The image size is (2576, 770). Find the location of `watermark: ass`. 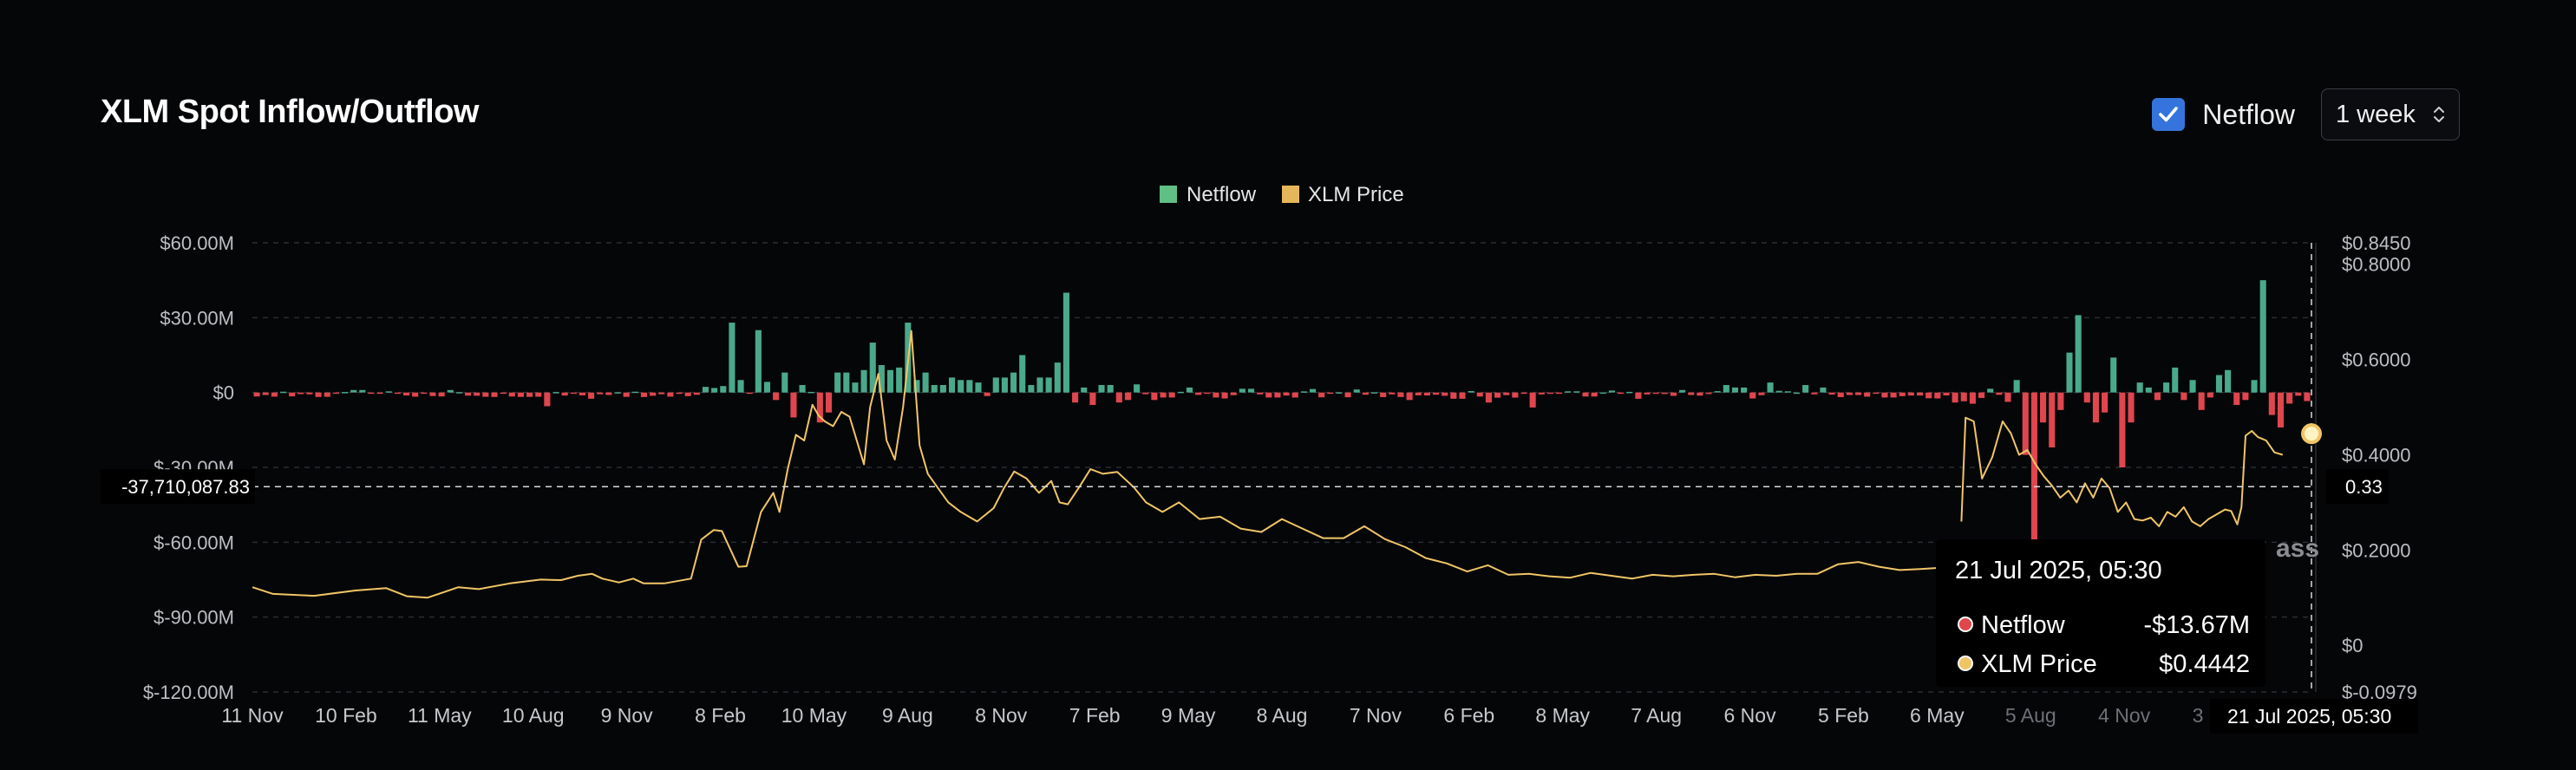

watermark: ass is located at coordinates (2297, 548).